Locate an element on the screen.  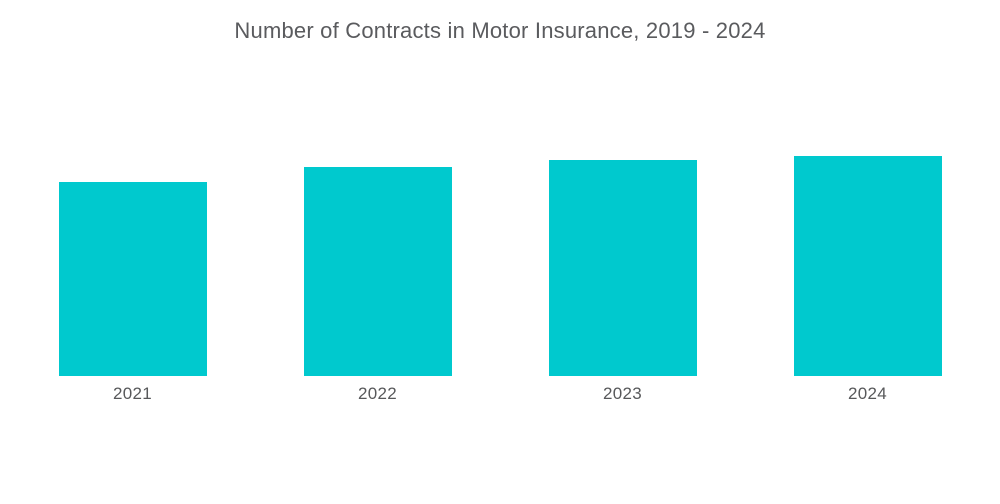
x-axis: 2021 2022 2023 2024 is located at coordinates (500, 394).